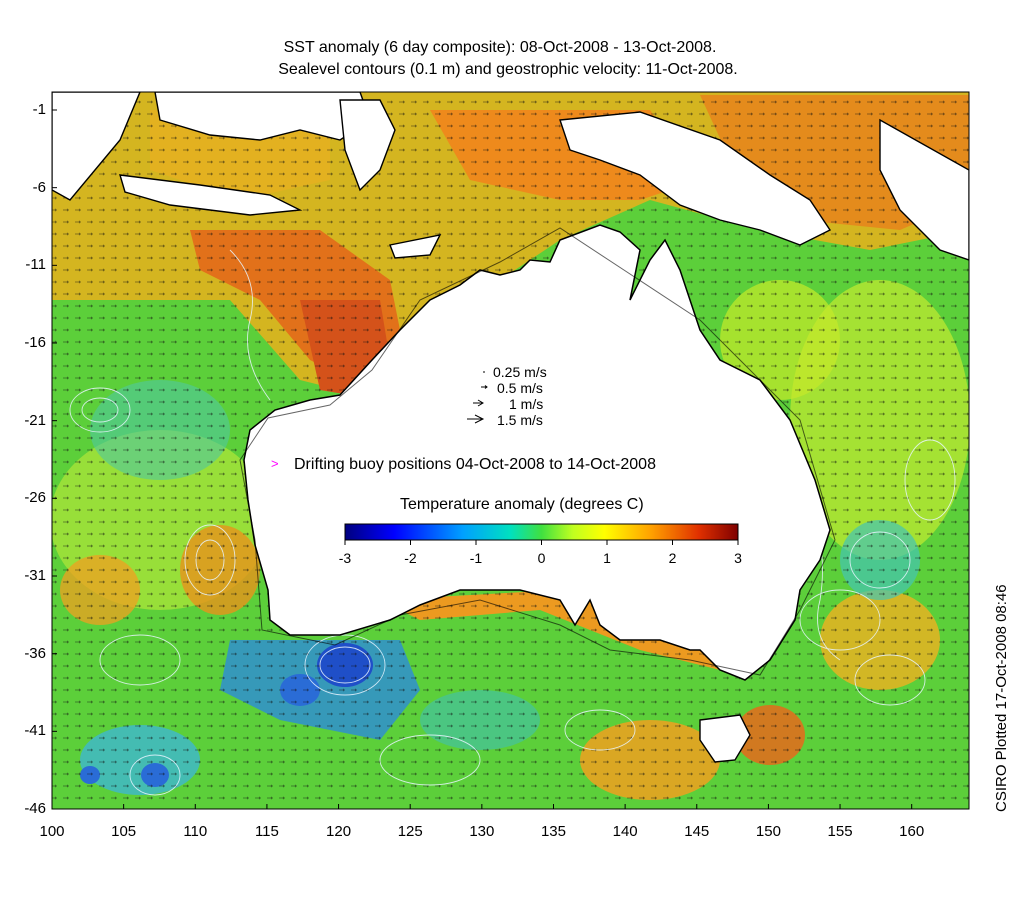  Describe the element at coordinates (541, 558) in the screenshot. I see `colorbar-tick-label: 0` at that location.